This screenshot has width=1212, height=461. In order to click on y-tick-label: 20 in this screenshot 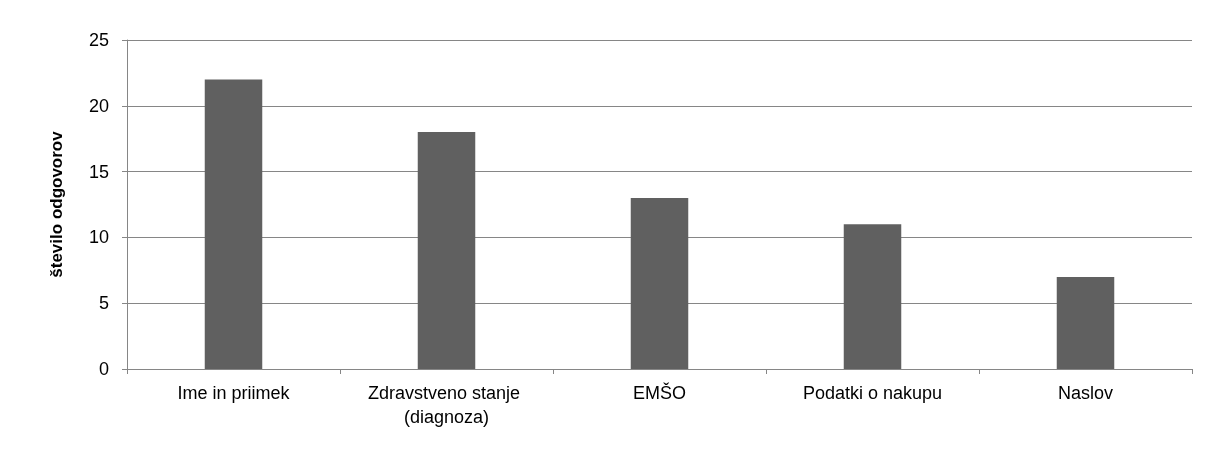, I will do `click(98, 105)`.